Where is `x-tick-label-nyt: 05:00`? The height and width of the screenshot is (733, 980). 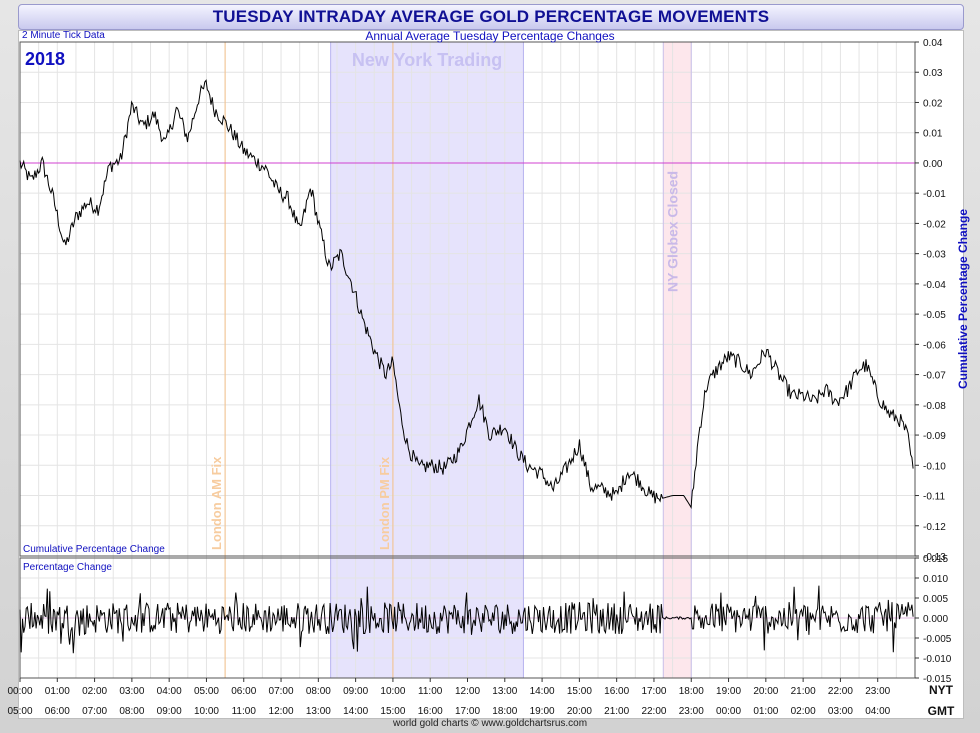
x-tick-label-nyt: 05:00 is located at coordinates (206, 691).